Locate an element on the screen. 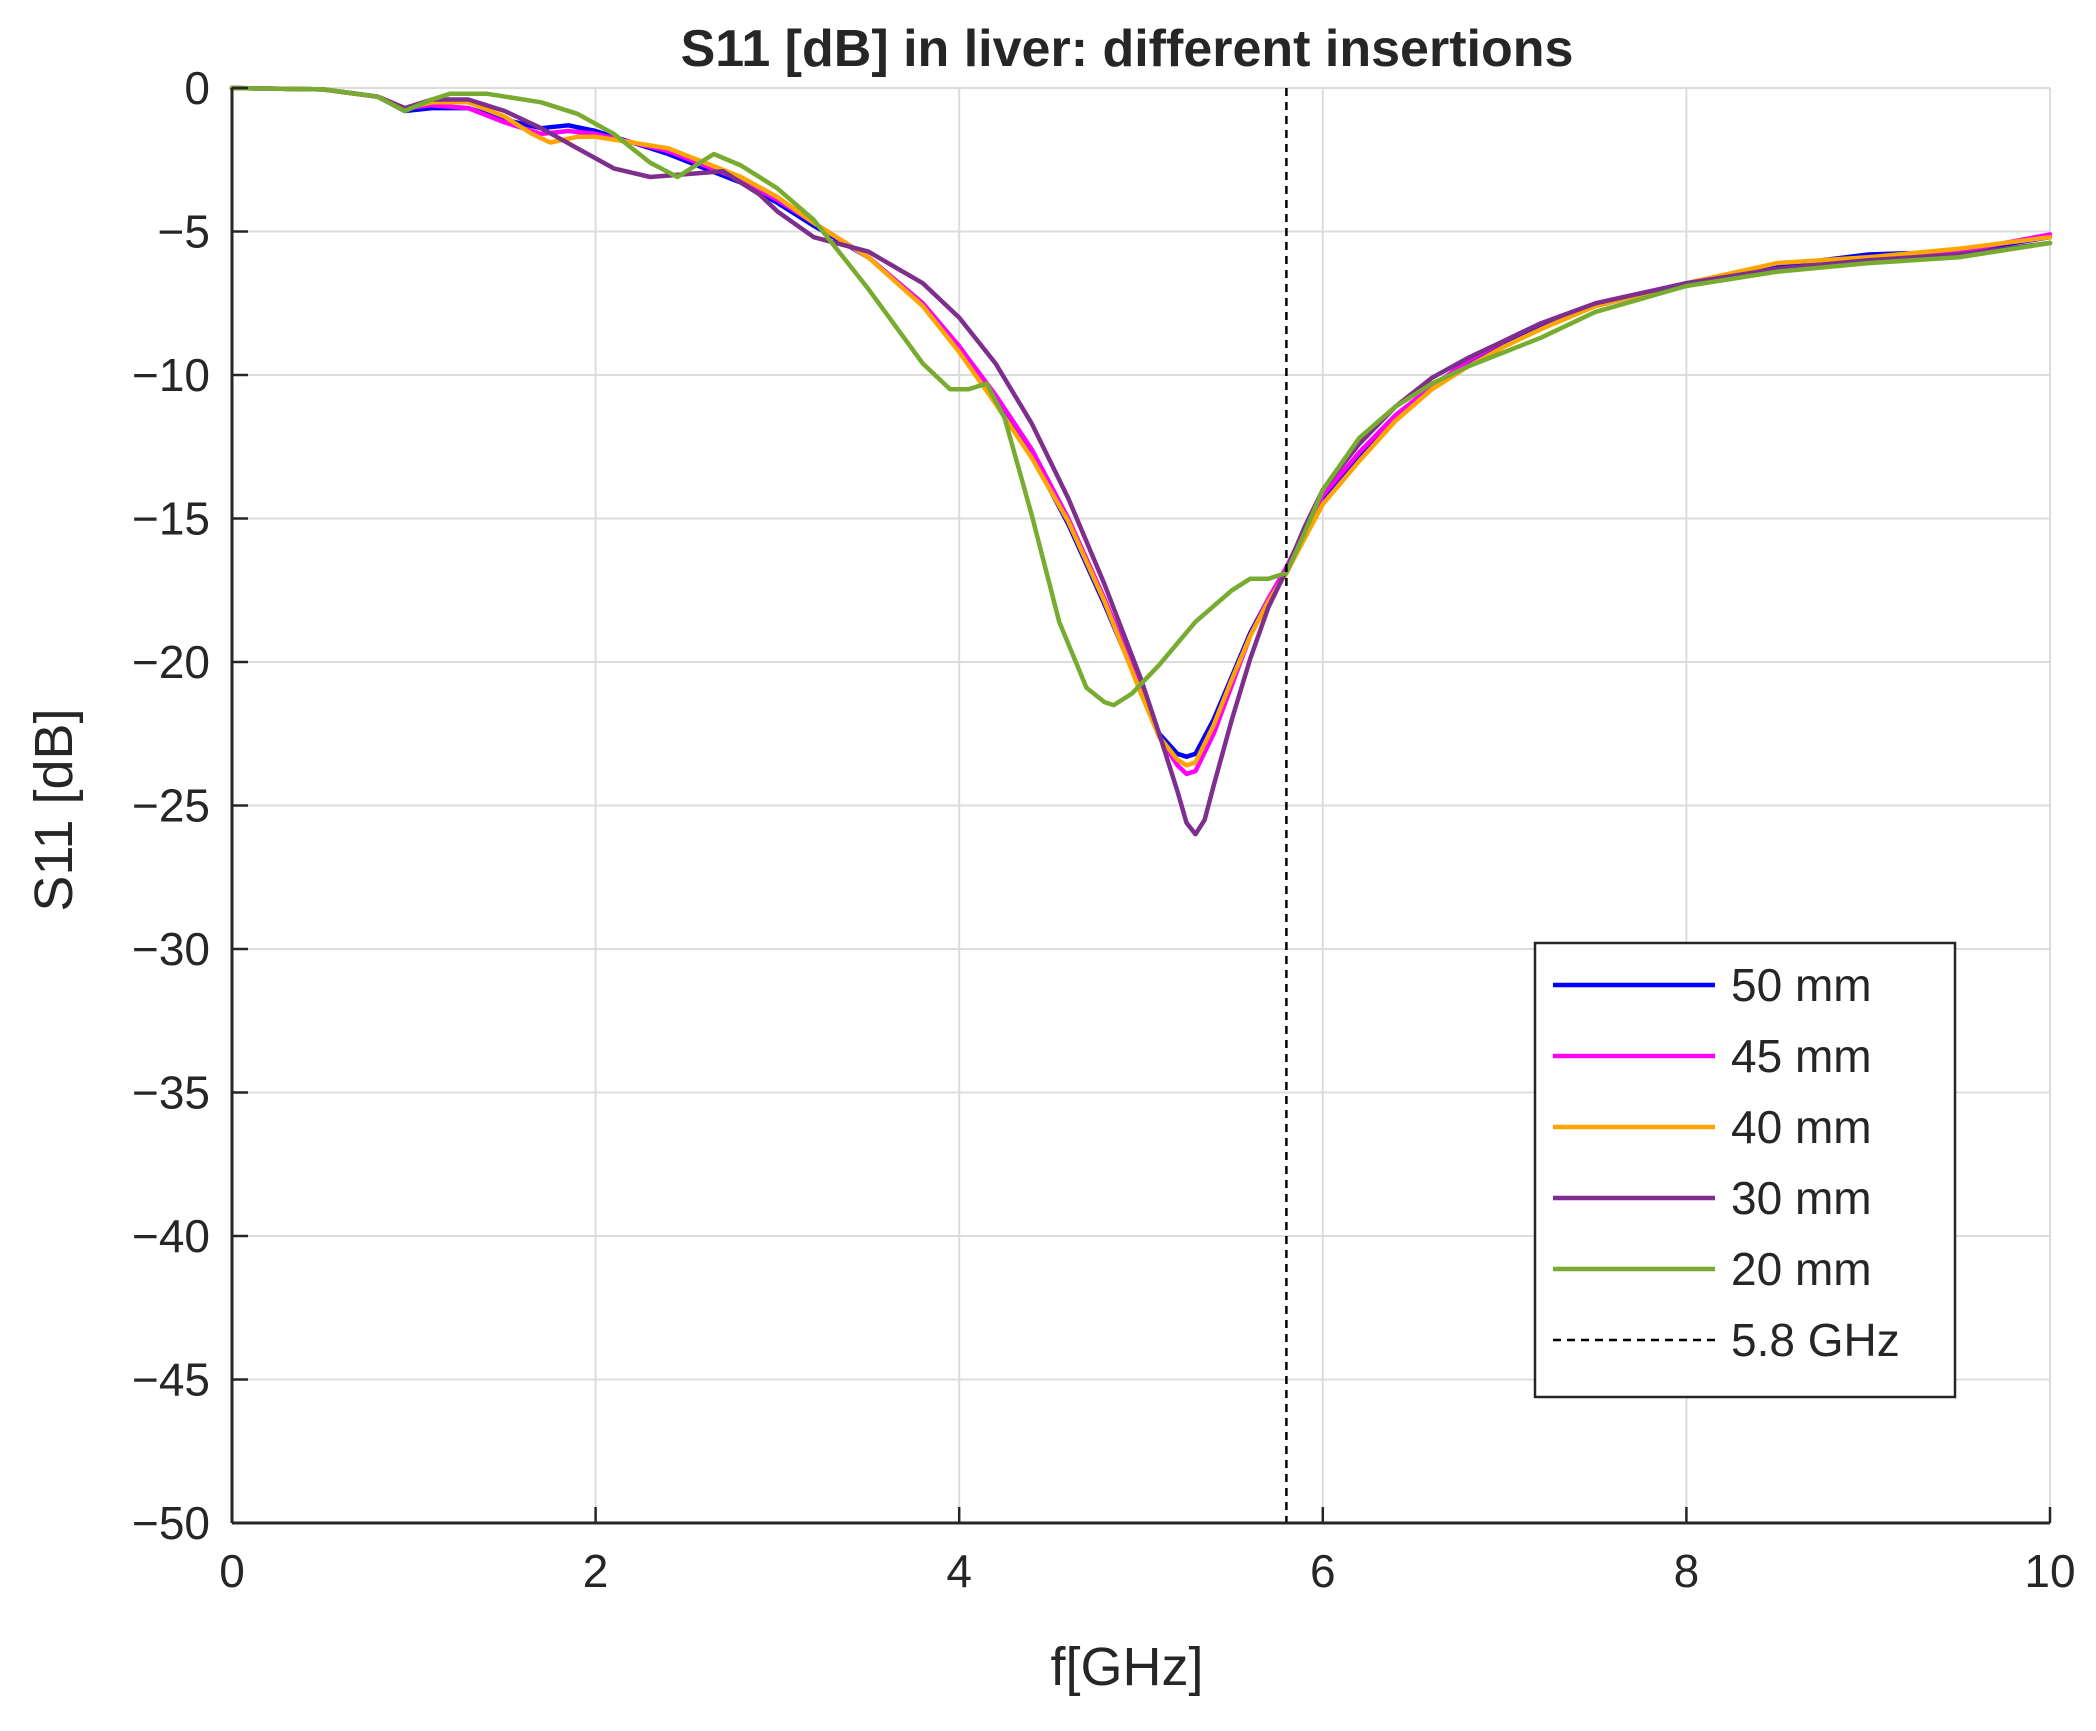  legend: 50 mm 45 mm 40 mm 30 mm 20 mm 5.8 GHz is located at coordinates (1745, 1170).